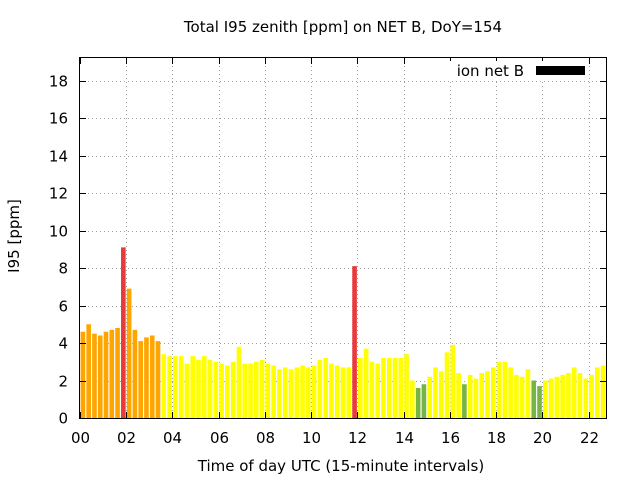 This screenshot has width=640, height=480. I want to click on x-tick-label: 18, so click(496, 438).